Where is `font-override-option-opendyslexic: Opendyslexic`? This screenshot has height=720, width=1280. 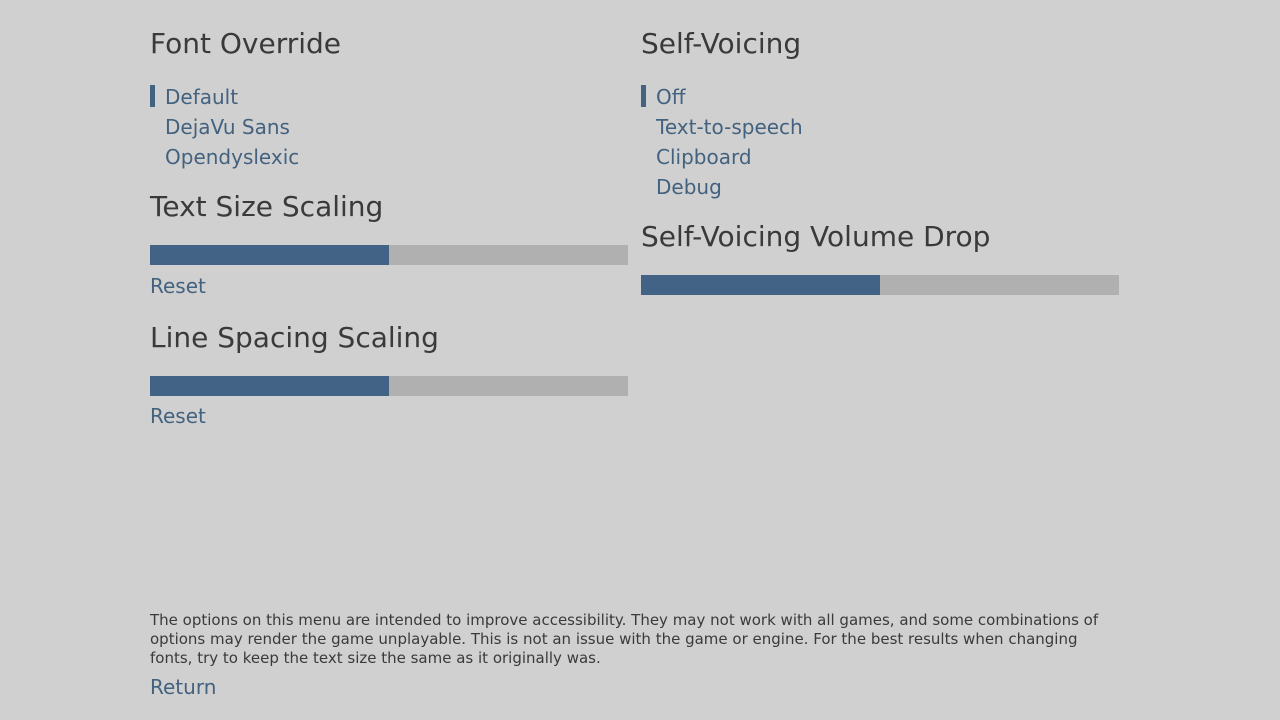 font-override-option-opendyslexic: Opendyslexic is located at coordinates (232, 157).